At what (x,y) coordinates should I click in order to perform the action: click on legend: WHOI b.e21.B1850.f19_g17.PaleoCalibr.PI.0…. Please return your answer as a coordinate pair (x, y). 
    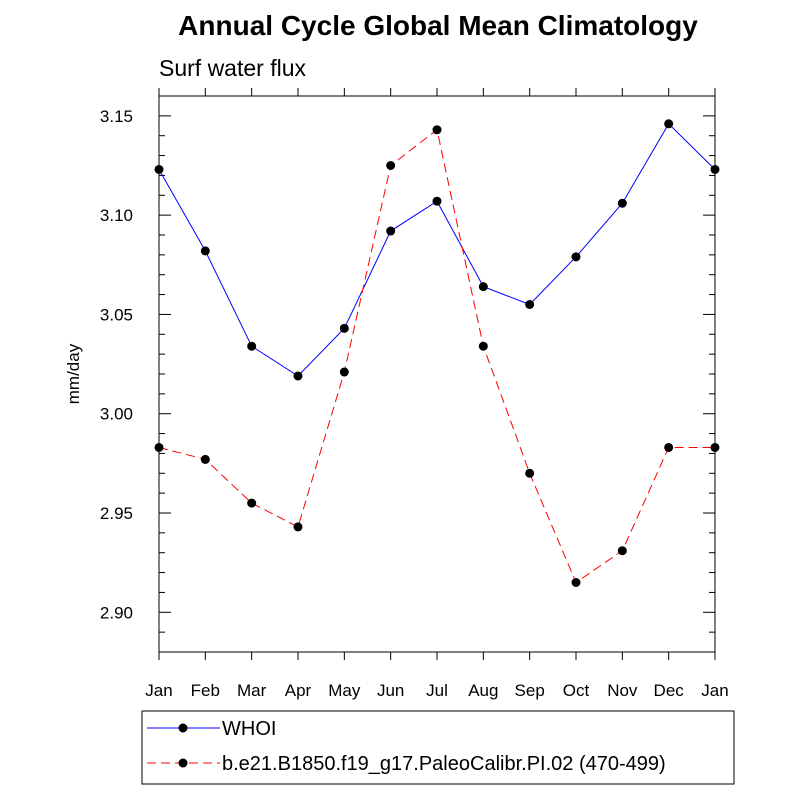
    Looking at the image, I should click on (406, 746).